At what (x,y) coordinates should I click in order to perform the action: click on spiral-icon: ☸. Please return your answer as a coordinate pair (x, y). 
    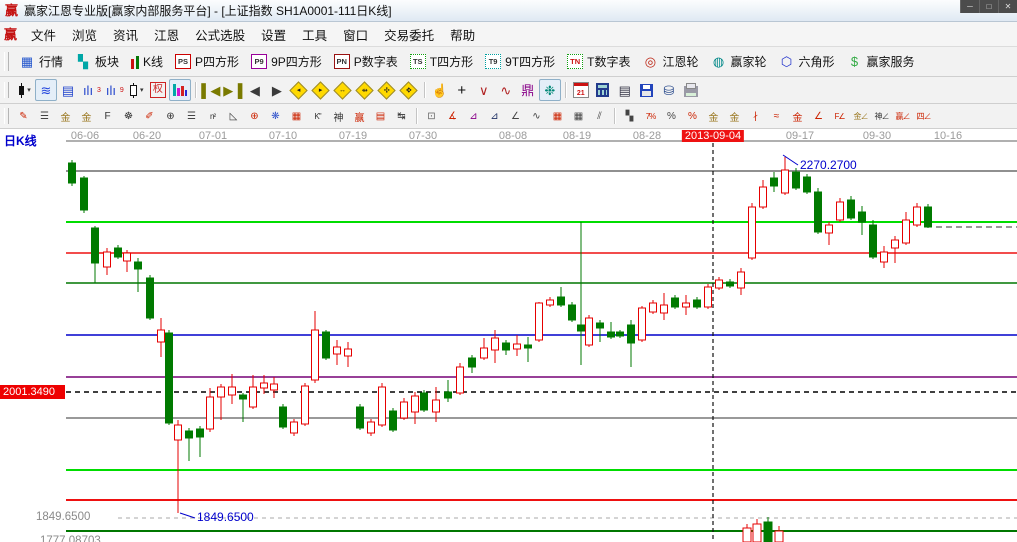
    Looking at the image, I should click on (128, 116).